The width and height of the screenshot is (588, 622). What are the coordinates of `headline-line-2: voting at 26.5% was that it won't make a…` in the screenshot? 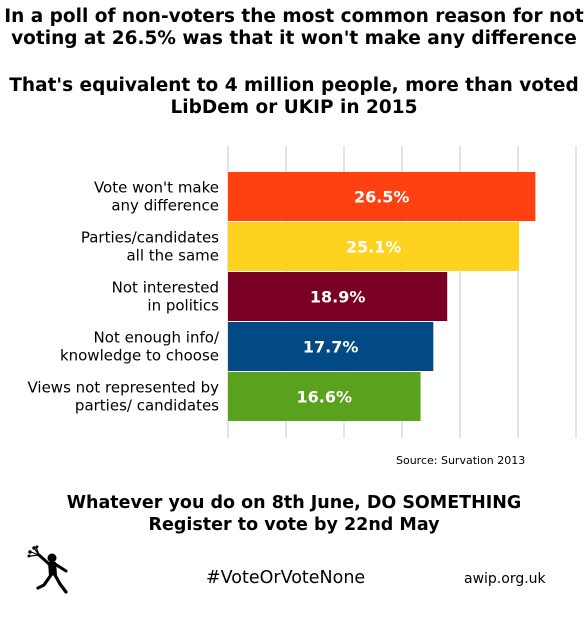 It's located at (294, 38).